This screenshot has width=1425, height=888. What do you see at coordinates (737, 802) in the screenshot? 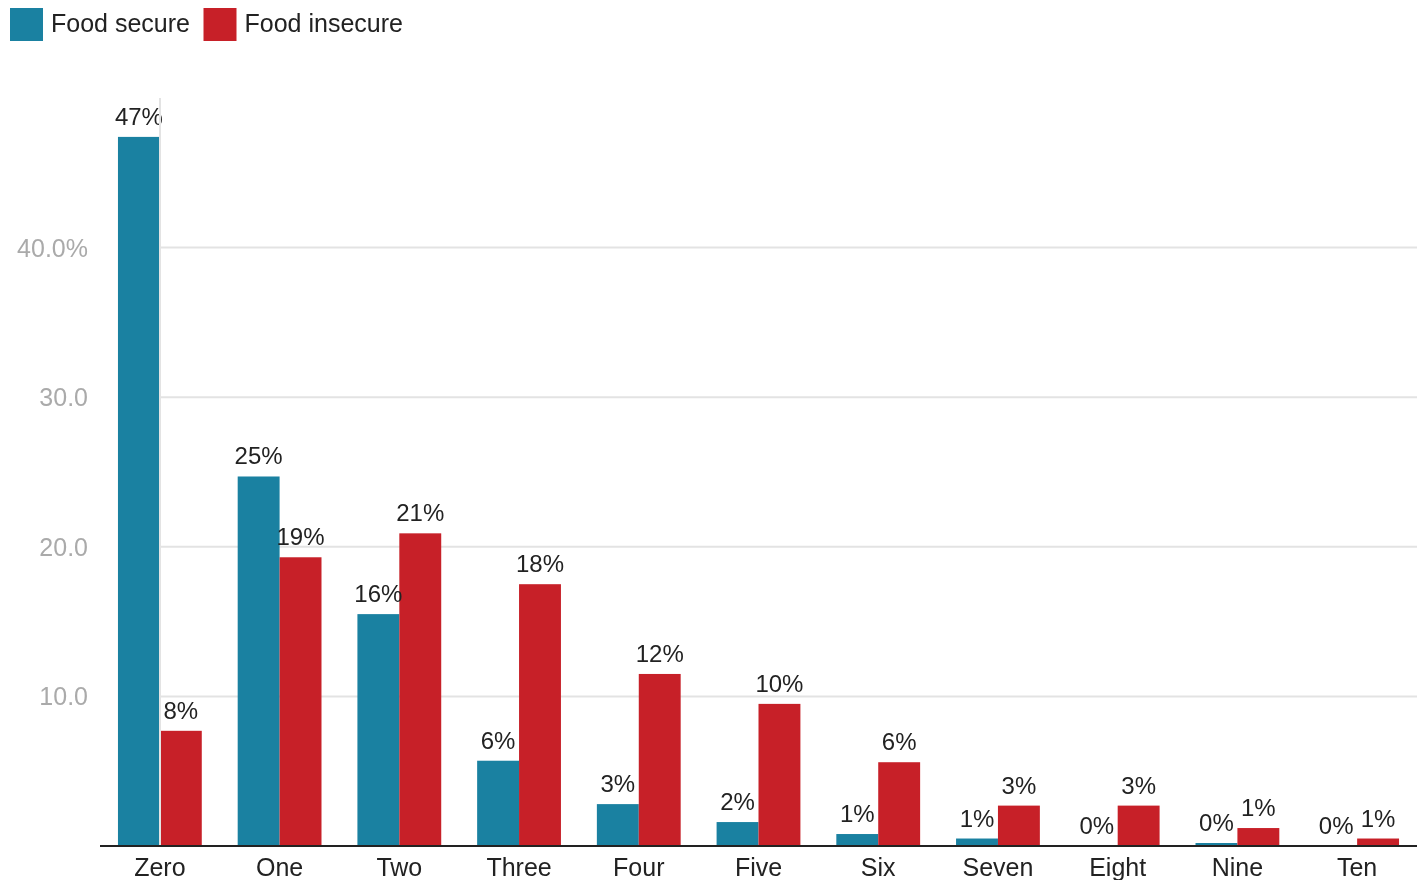
I see `data-label: 2%` at bounding box center [737, 802].